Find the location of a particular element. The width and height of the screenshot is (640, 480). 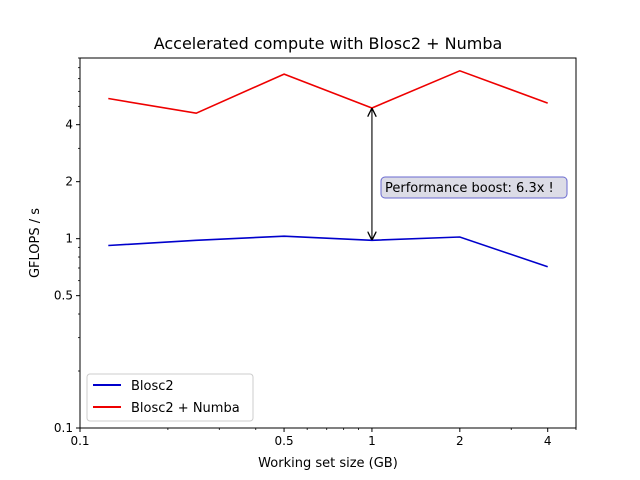

y-tick-label: 4 is located at coordinates (69, 125).